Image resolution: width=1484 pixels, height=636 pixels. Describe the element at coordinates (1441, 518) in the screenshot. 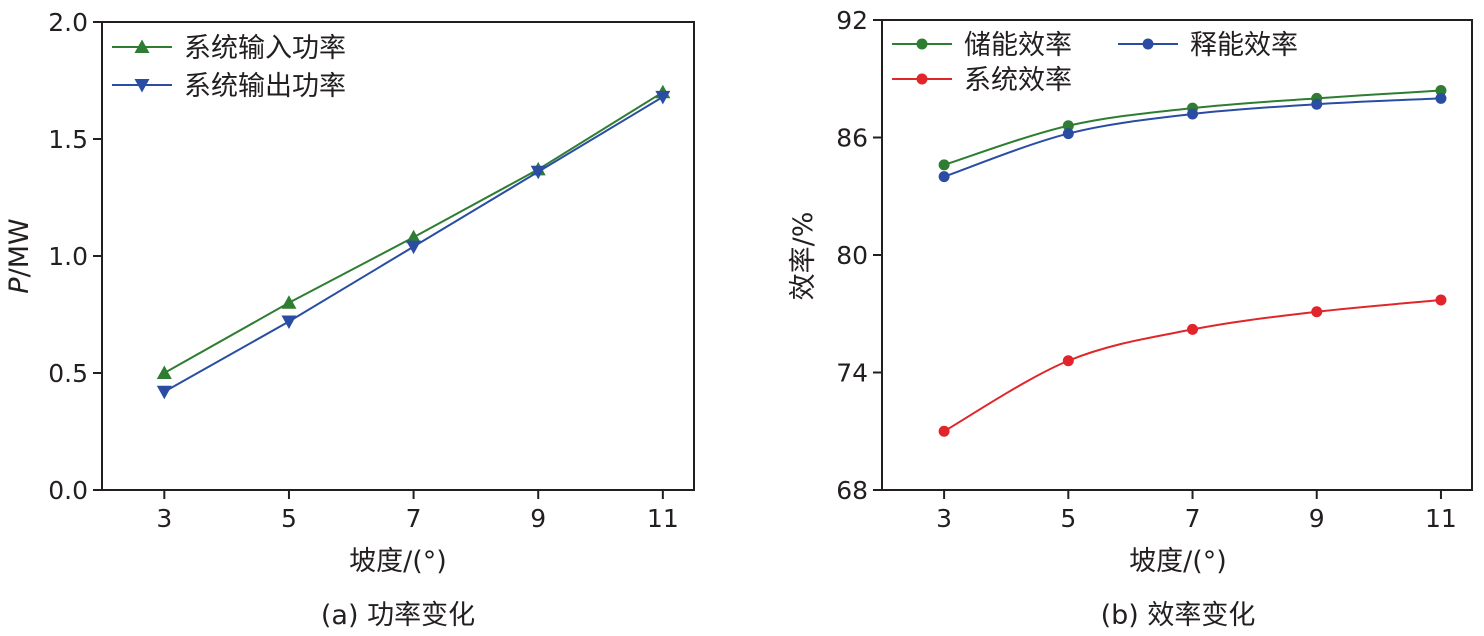

I see `x-tick-label-b-4: 11` at that location.